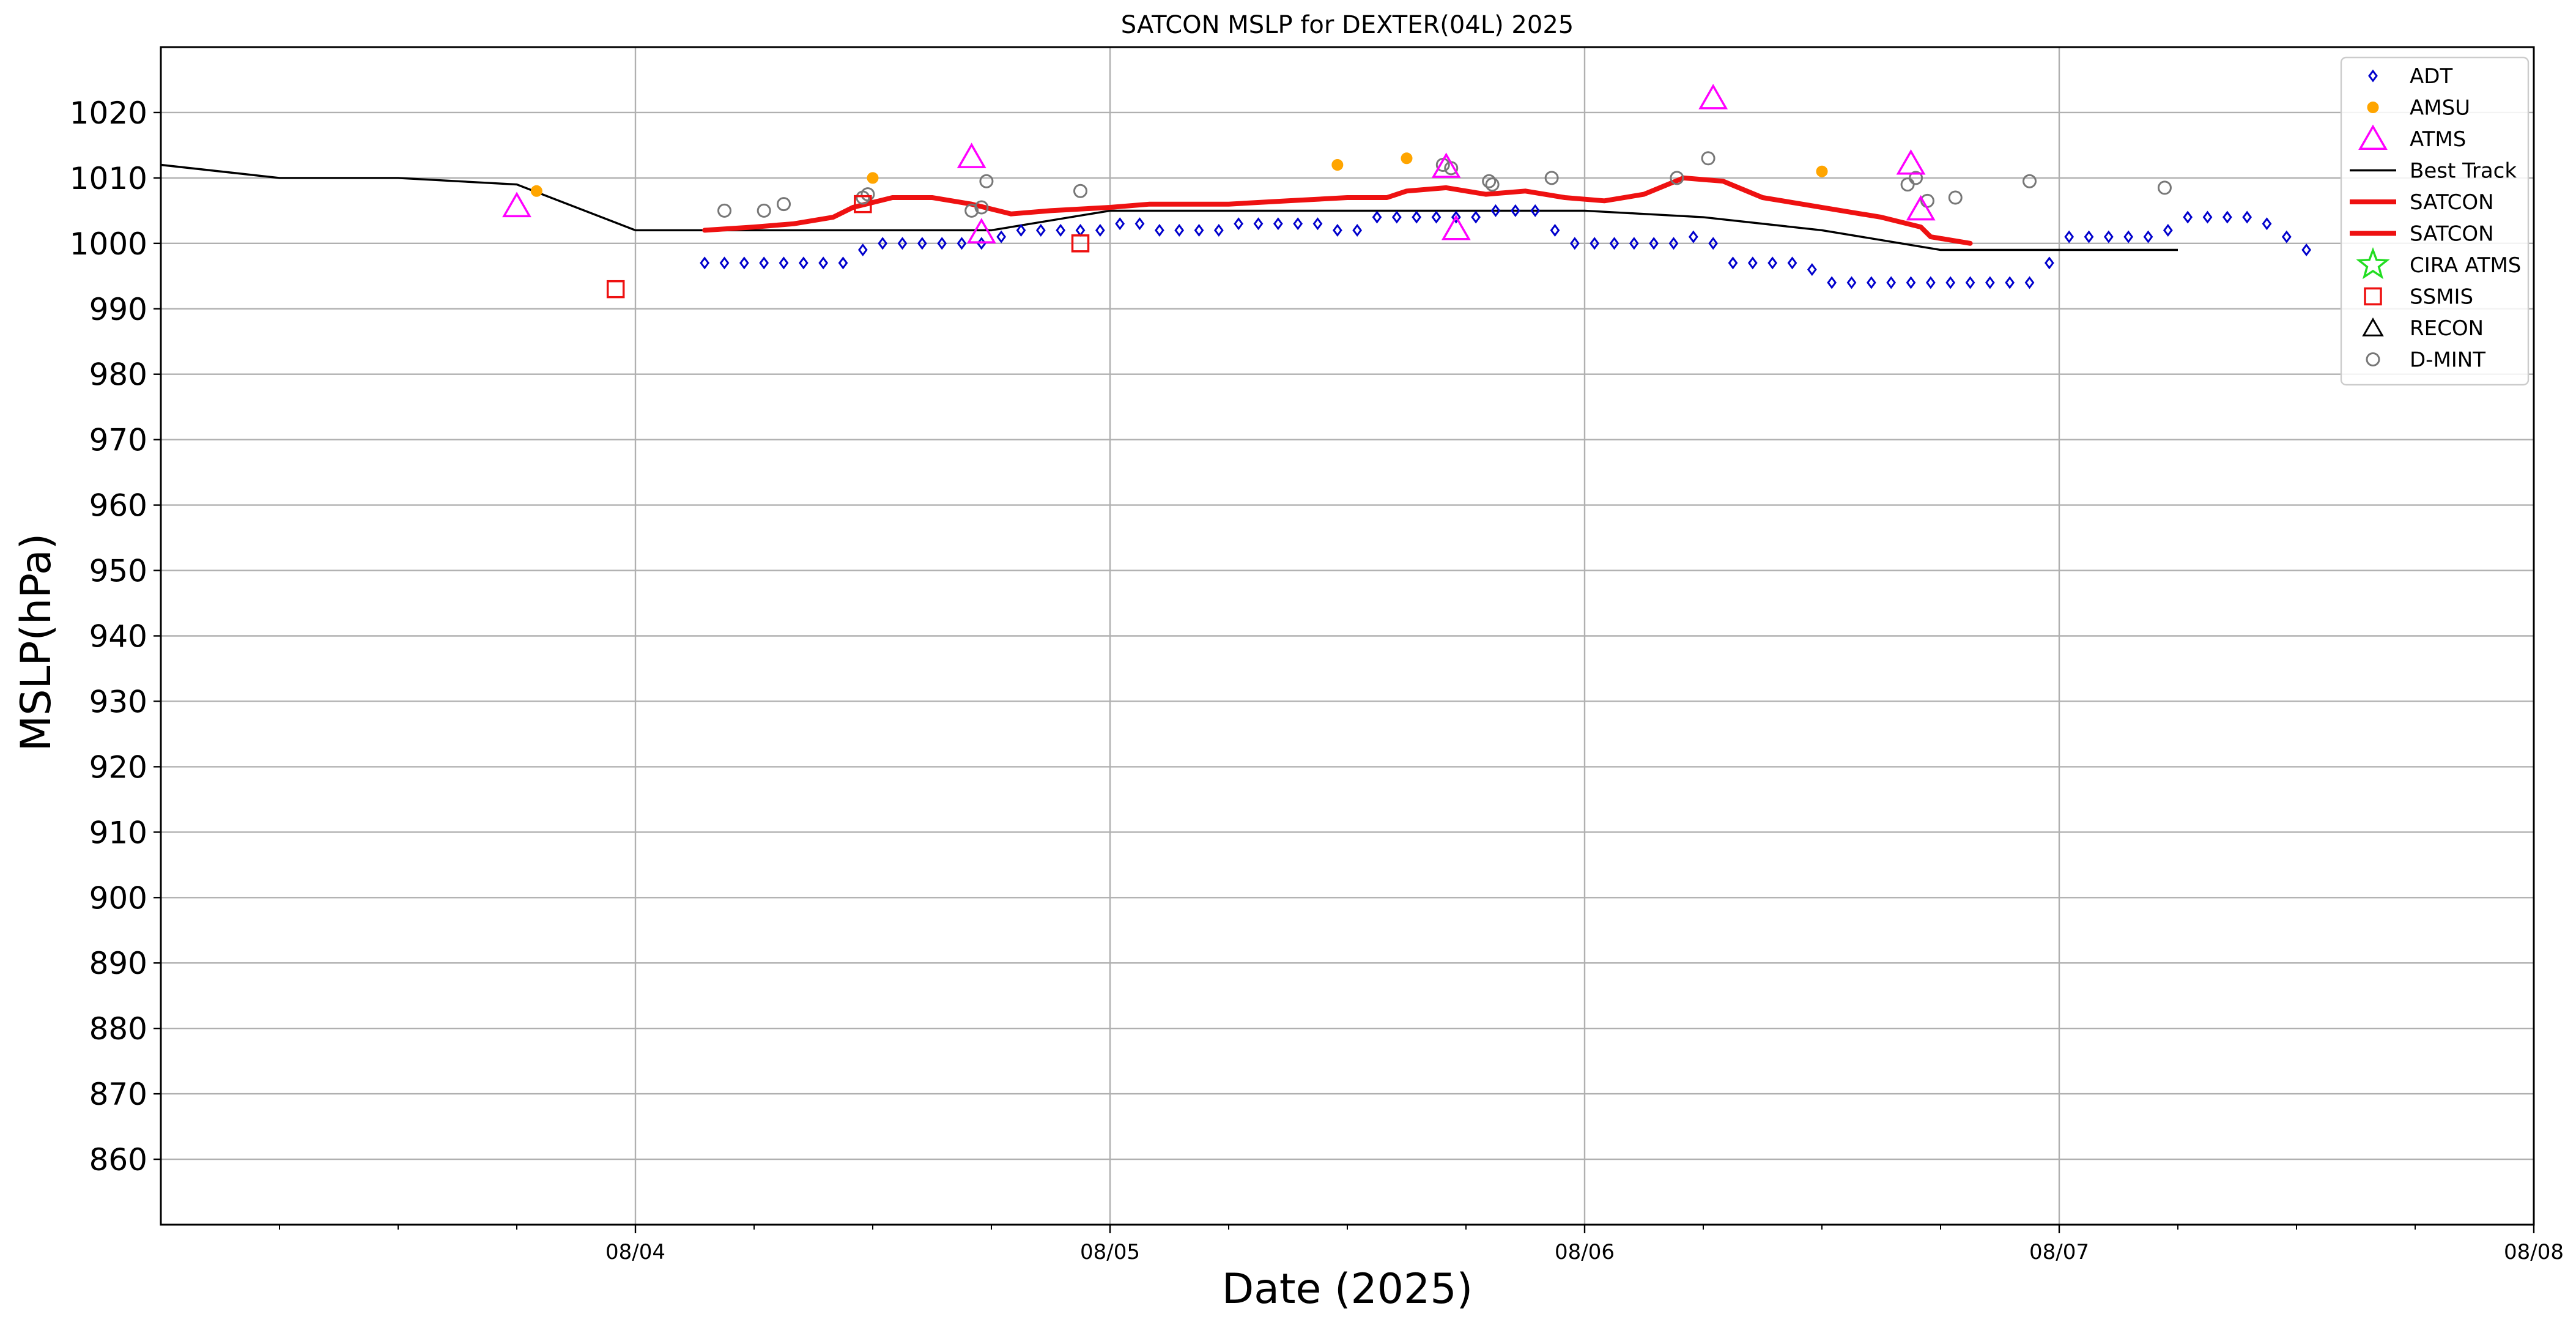 Image resolution: width=2576 pixels, height=1325 pixels. I want to click on legend-cira-atms-marker, so click(2373, 263).